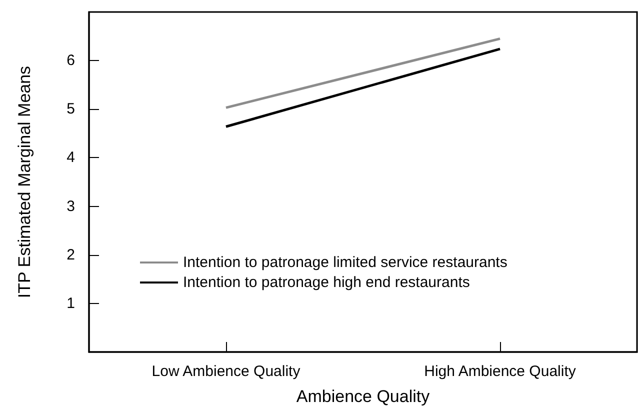  Describe the element at coordinates (70, 109) in the screenshot. I see `y-tick-label: 5` at that location.